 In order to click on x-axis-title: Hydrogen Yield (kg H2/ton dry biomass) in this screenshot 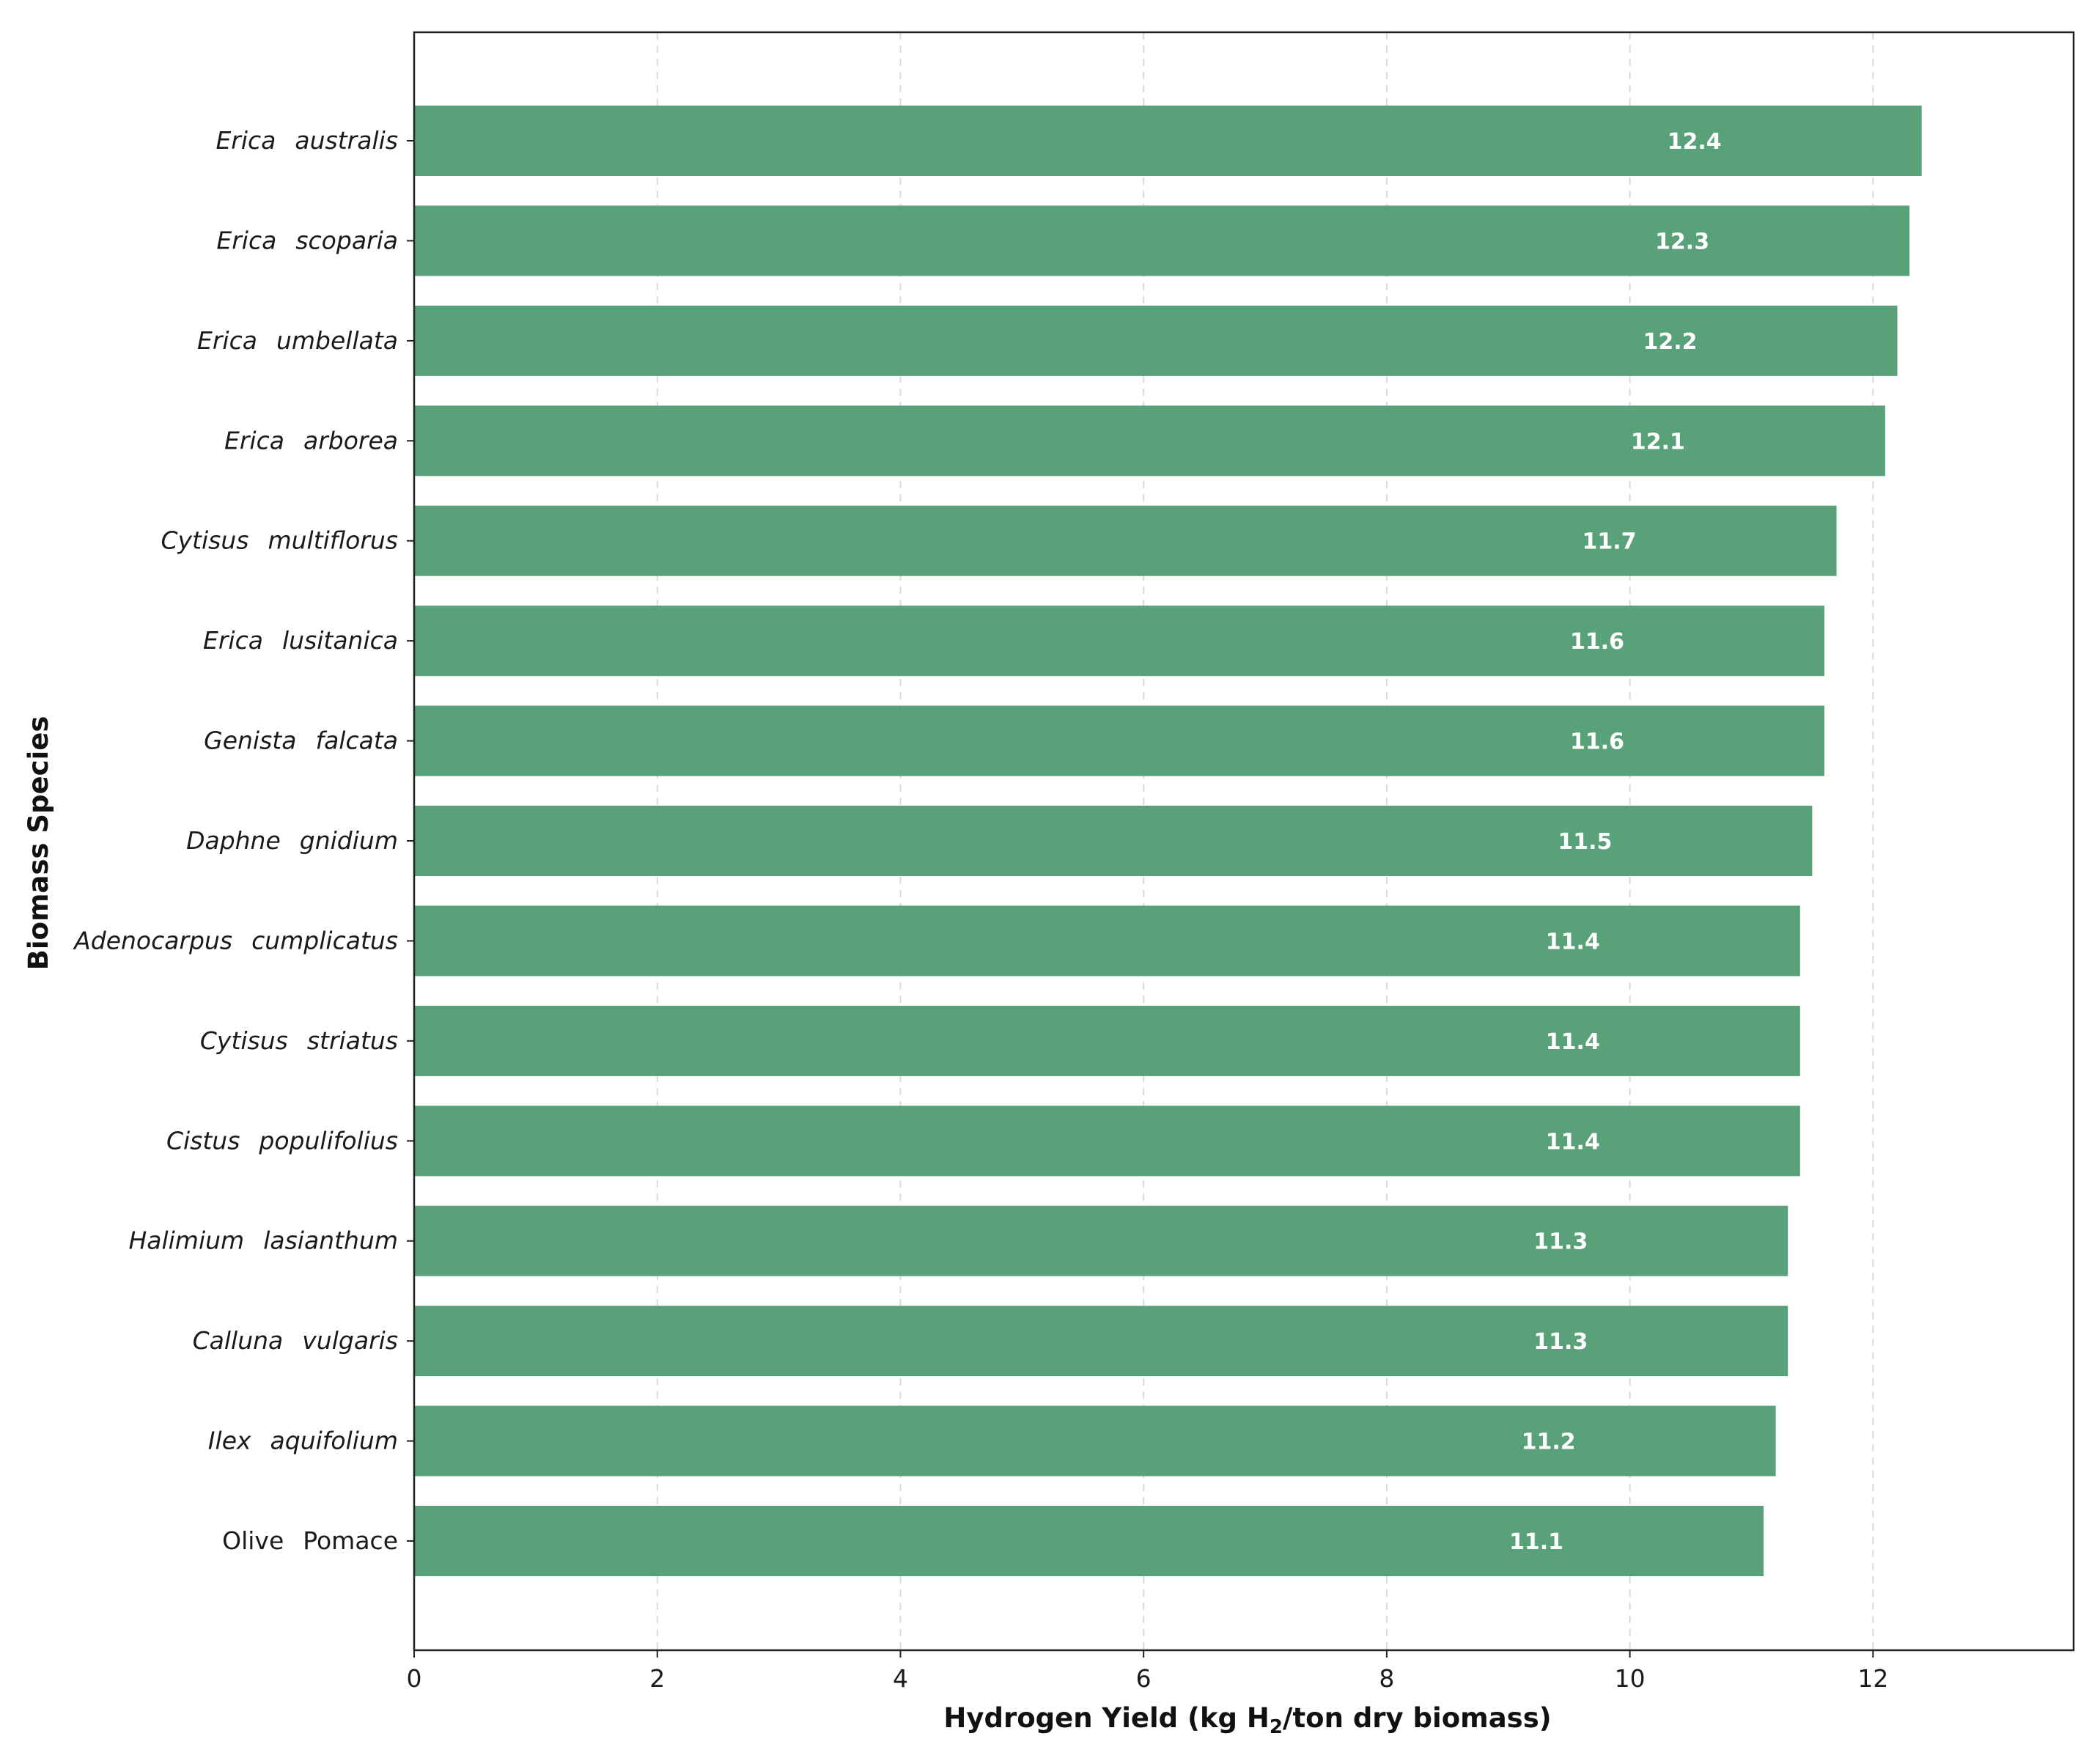, I will do `click(1247, 1720)`.